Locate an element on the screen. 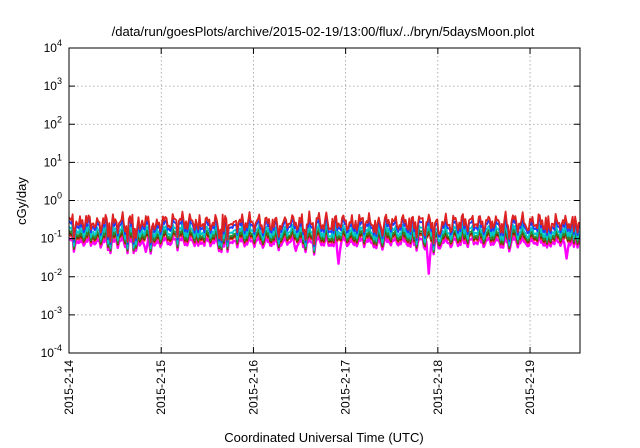 The height and width of the screenshot is (448, 640). y-tick-exponent: -1 is located at coordinates (58, 234).